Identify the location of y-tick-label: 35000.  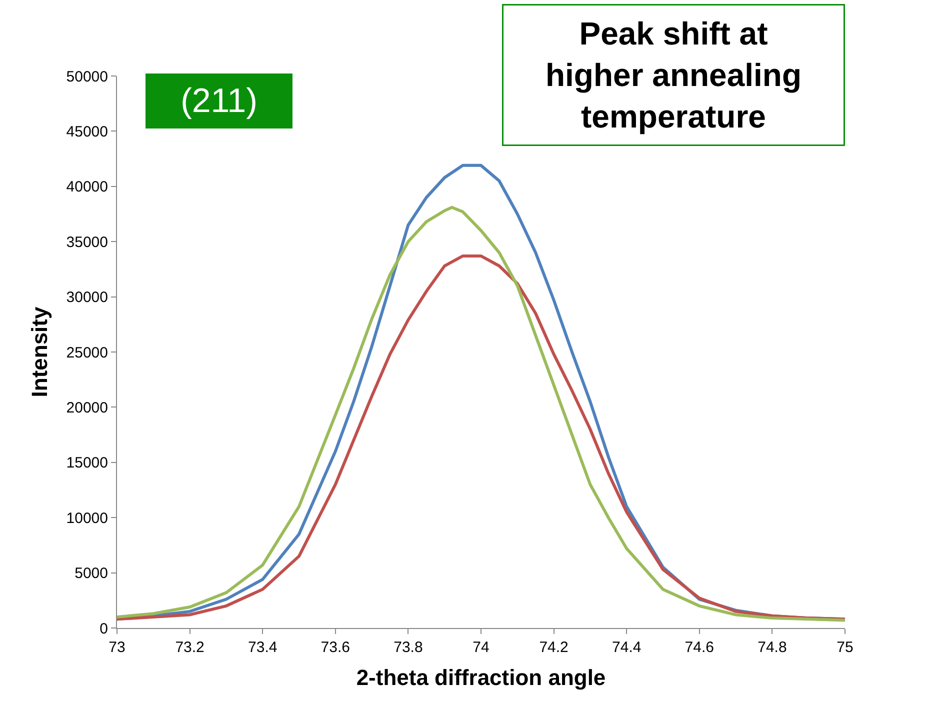
(87, 242).